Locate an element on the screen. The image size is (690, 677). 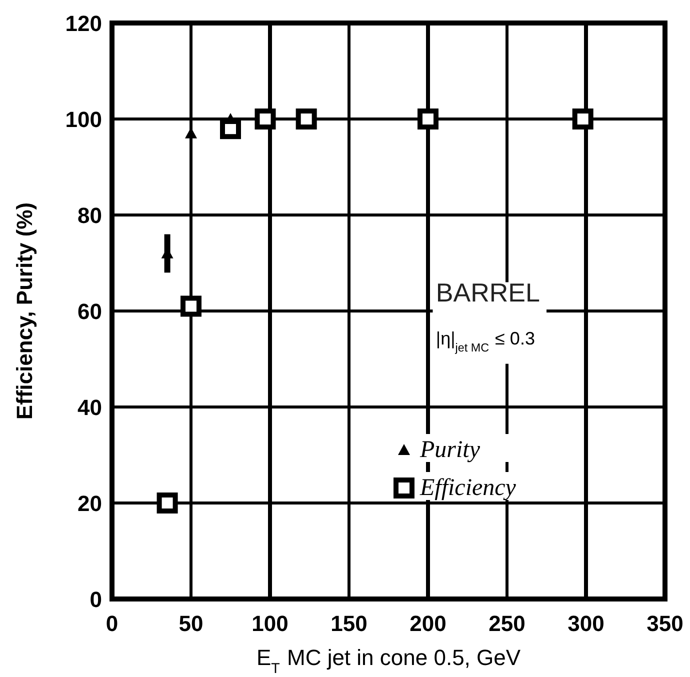
x-tick-label: 50 is located at coordinates (191, 623).